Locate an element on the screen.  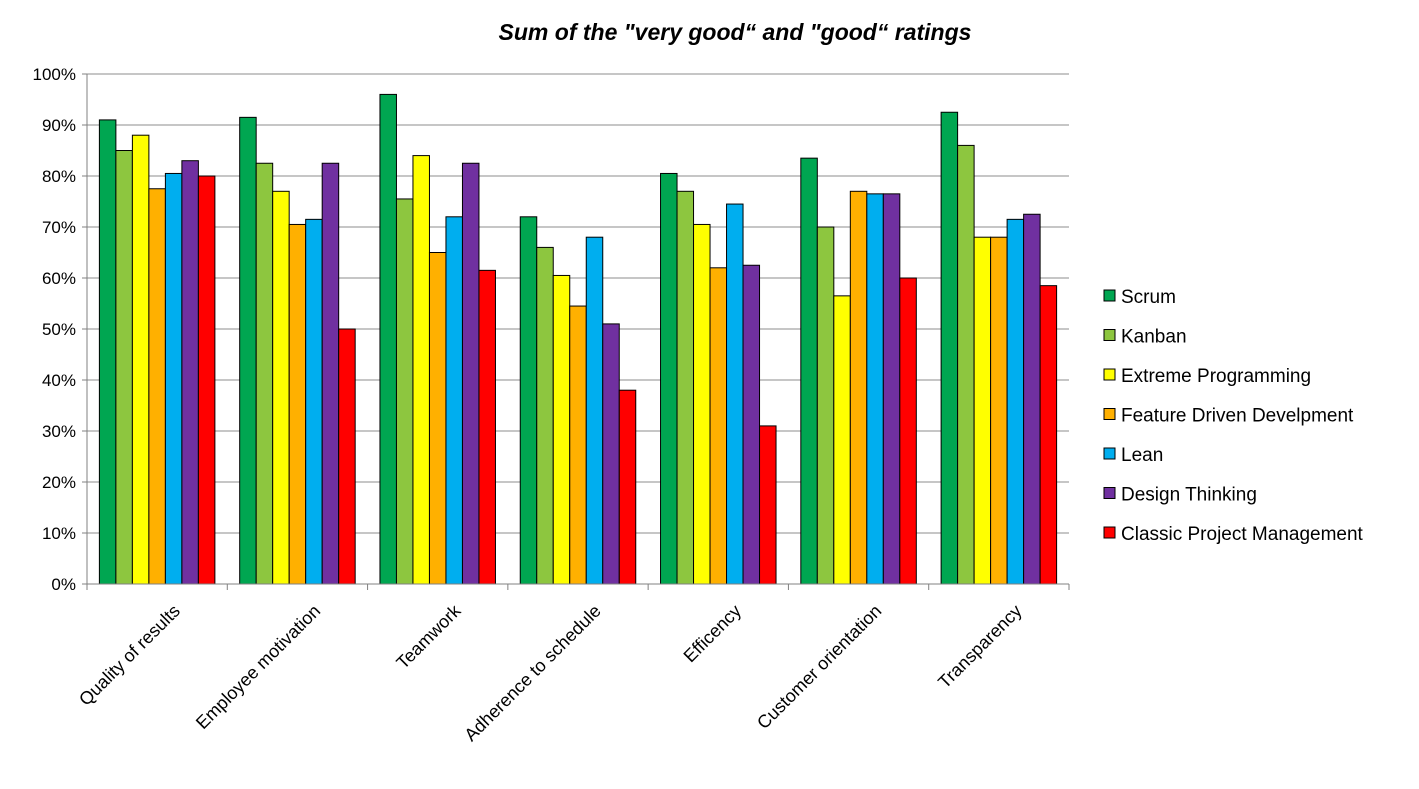
x-category-label: Customer orientation is located at coordinates (819, 667).